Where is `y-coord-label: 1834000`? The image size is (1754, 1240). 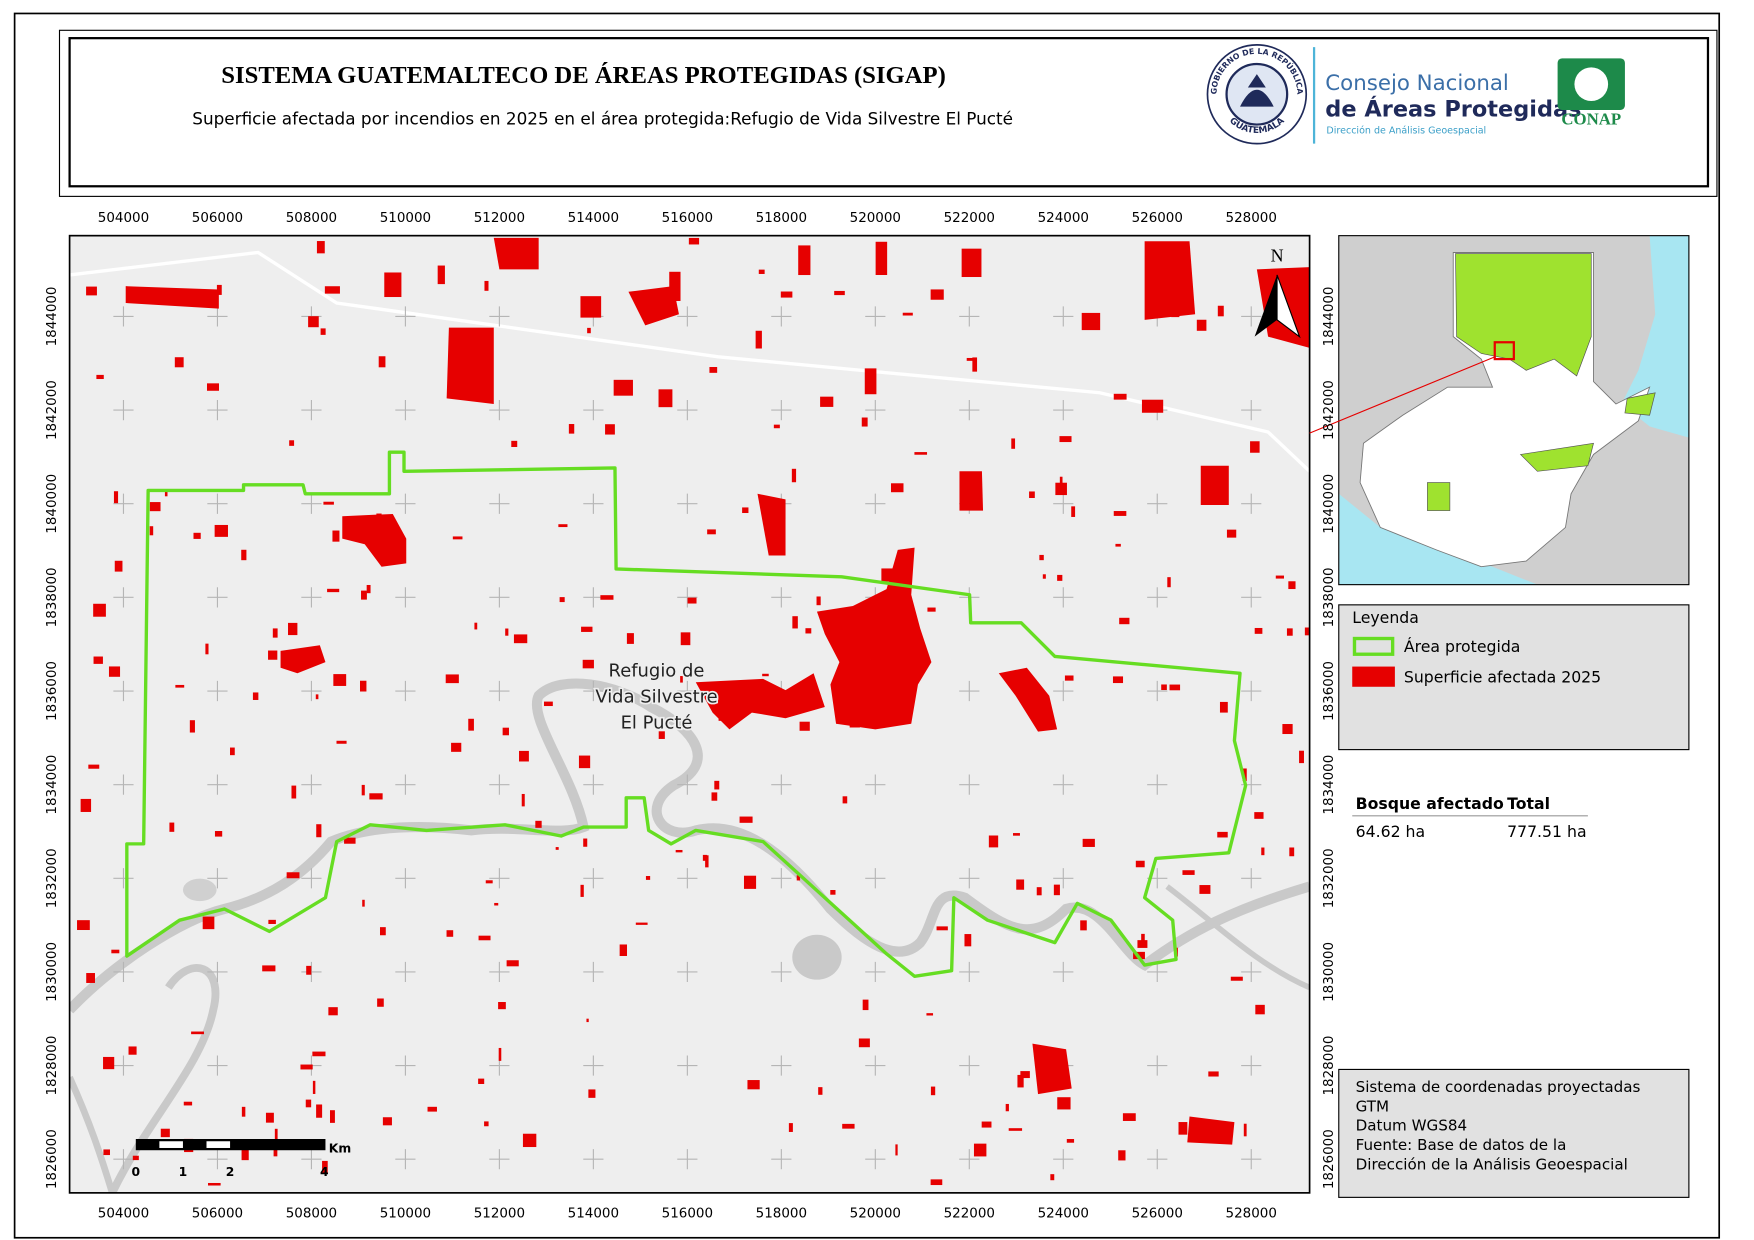
y-coord-label: 1834000 is located at coordinates (1329, 785).